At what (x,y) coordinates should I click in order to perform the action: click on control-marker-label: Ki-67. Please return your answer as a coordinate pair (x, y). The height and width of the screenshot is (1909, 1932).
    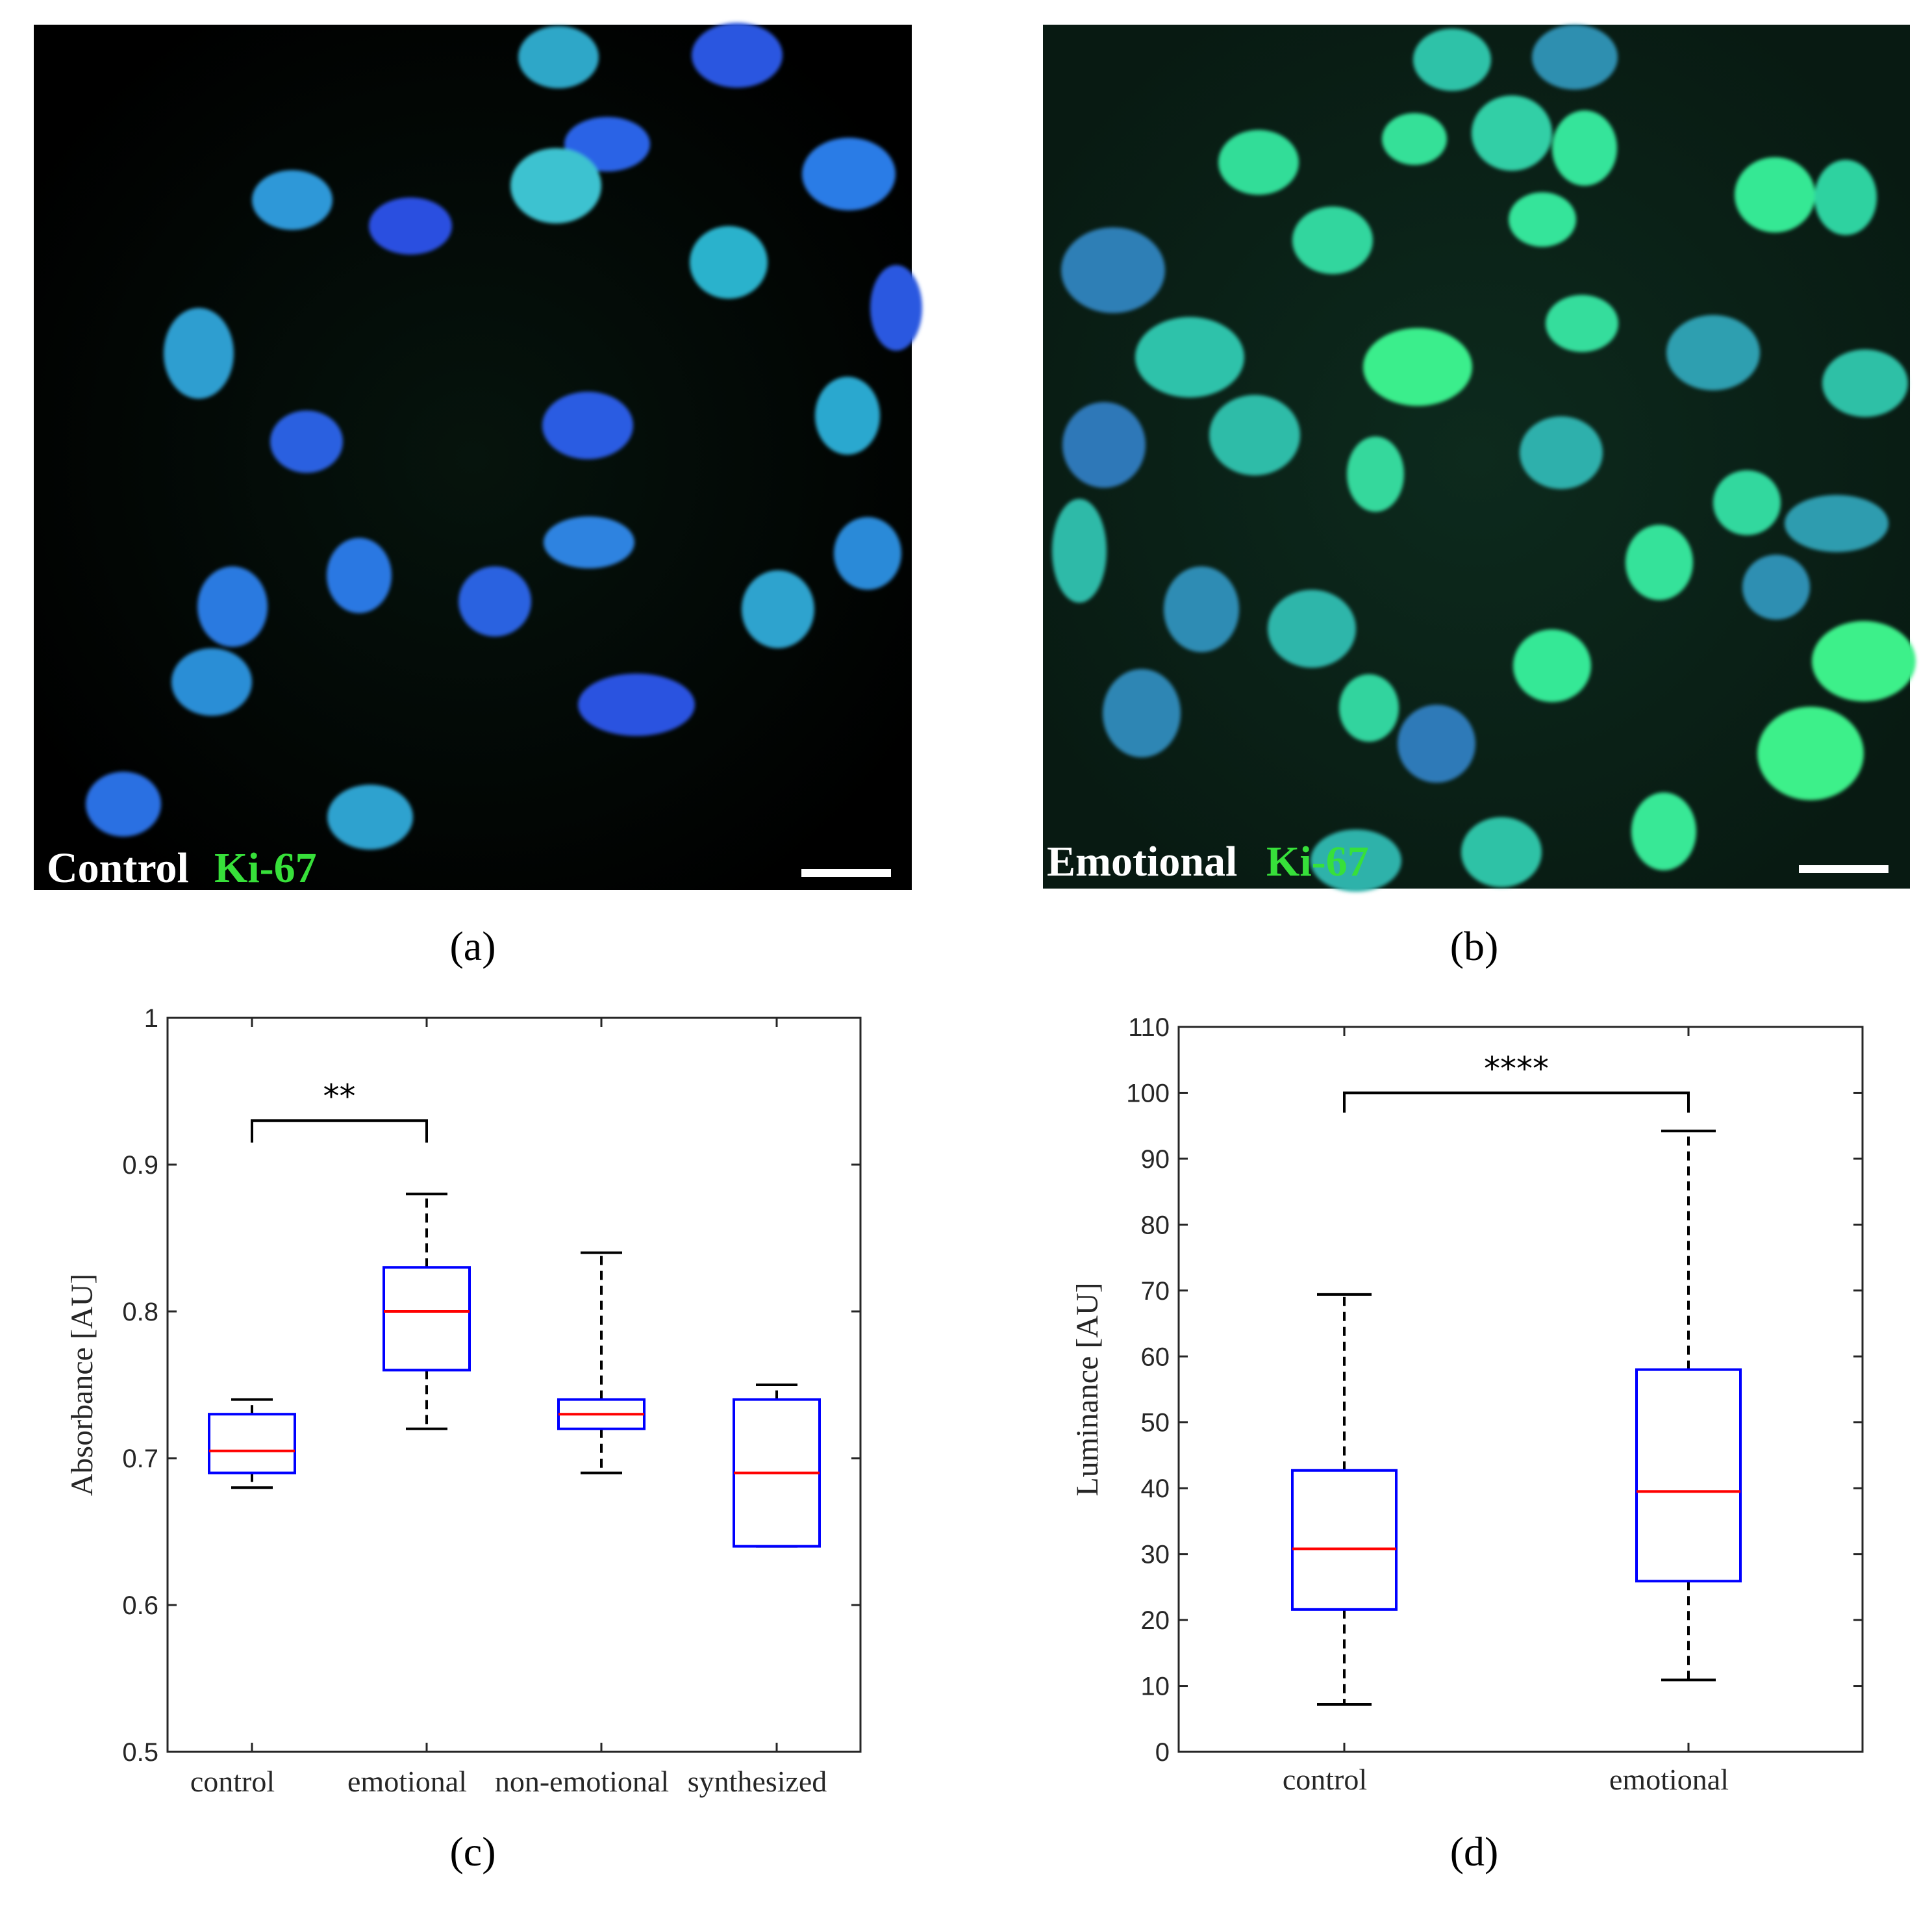
    Looking at the image, I should click on (265, 868).